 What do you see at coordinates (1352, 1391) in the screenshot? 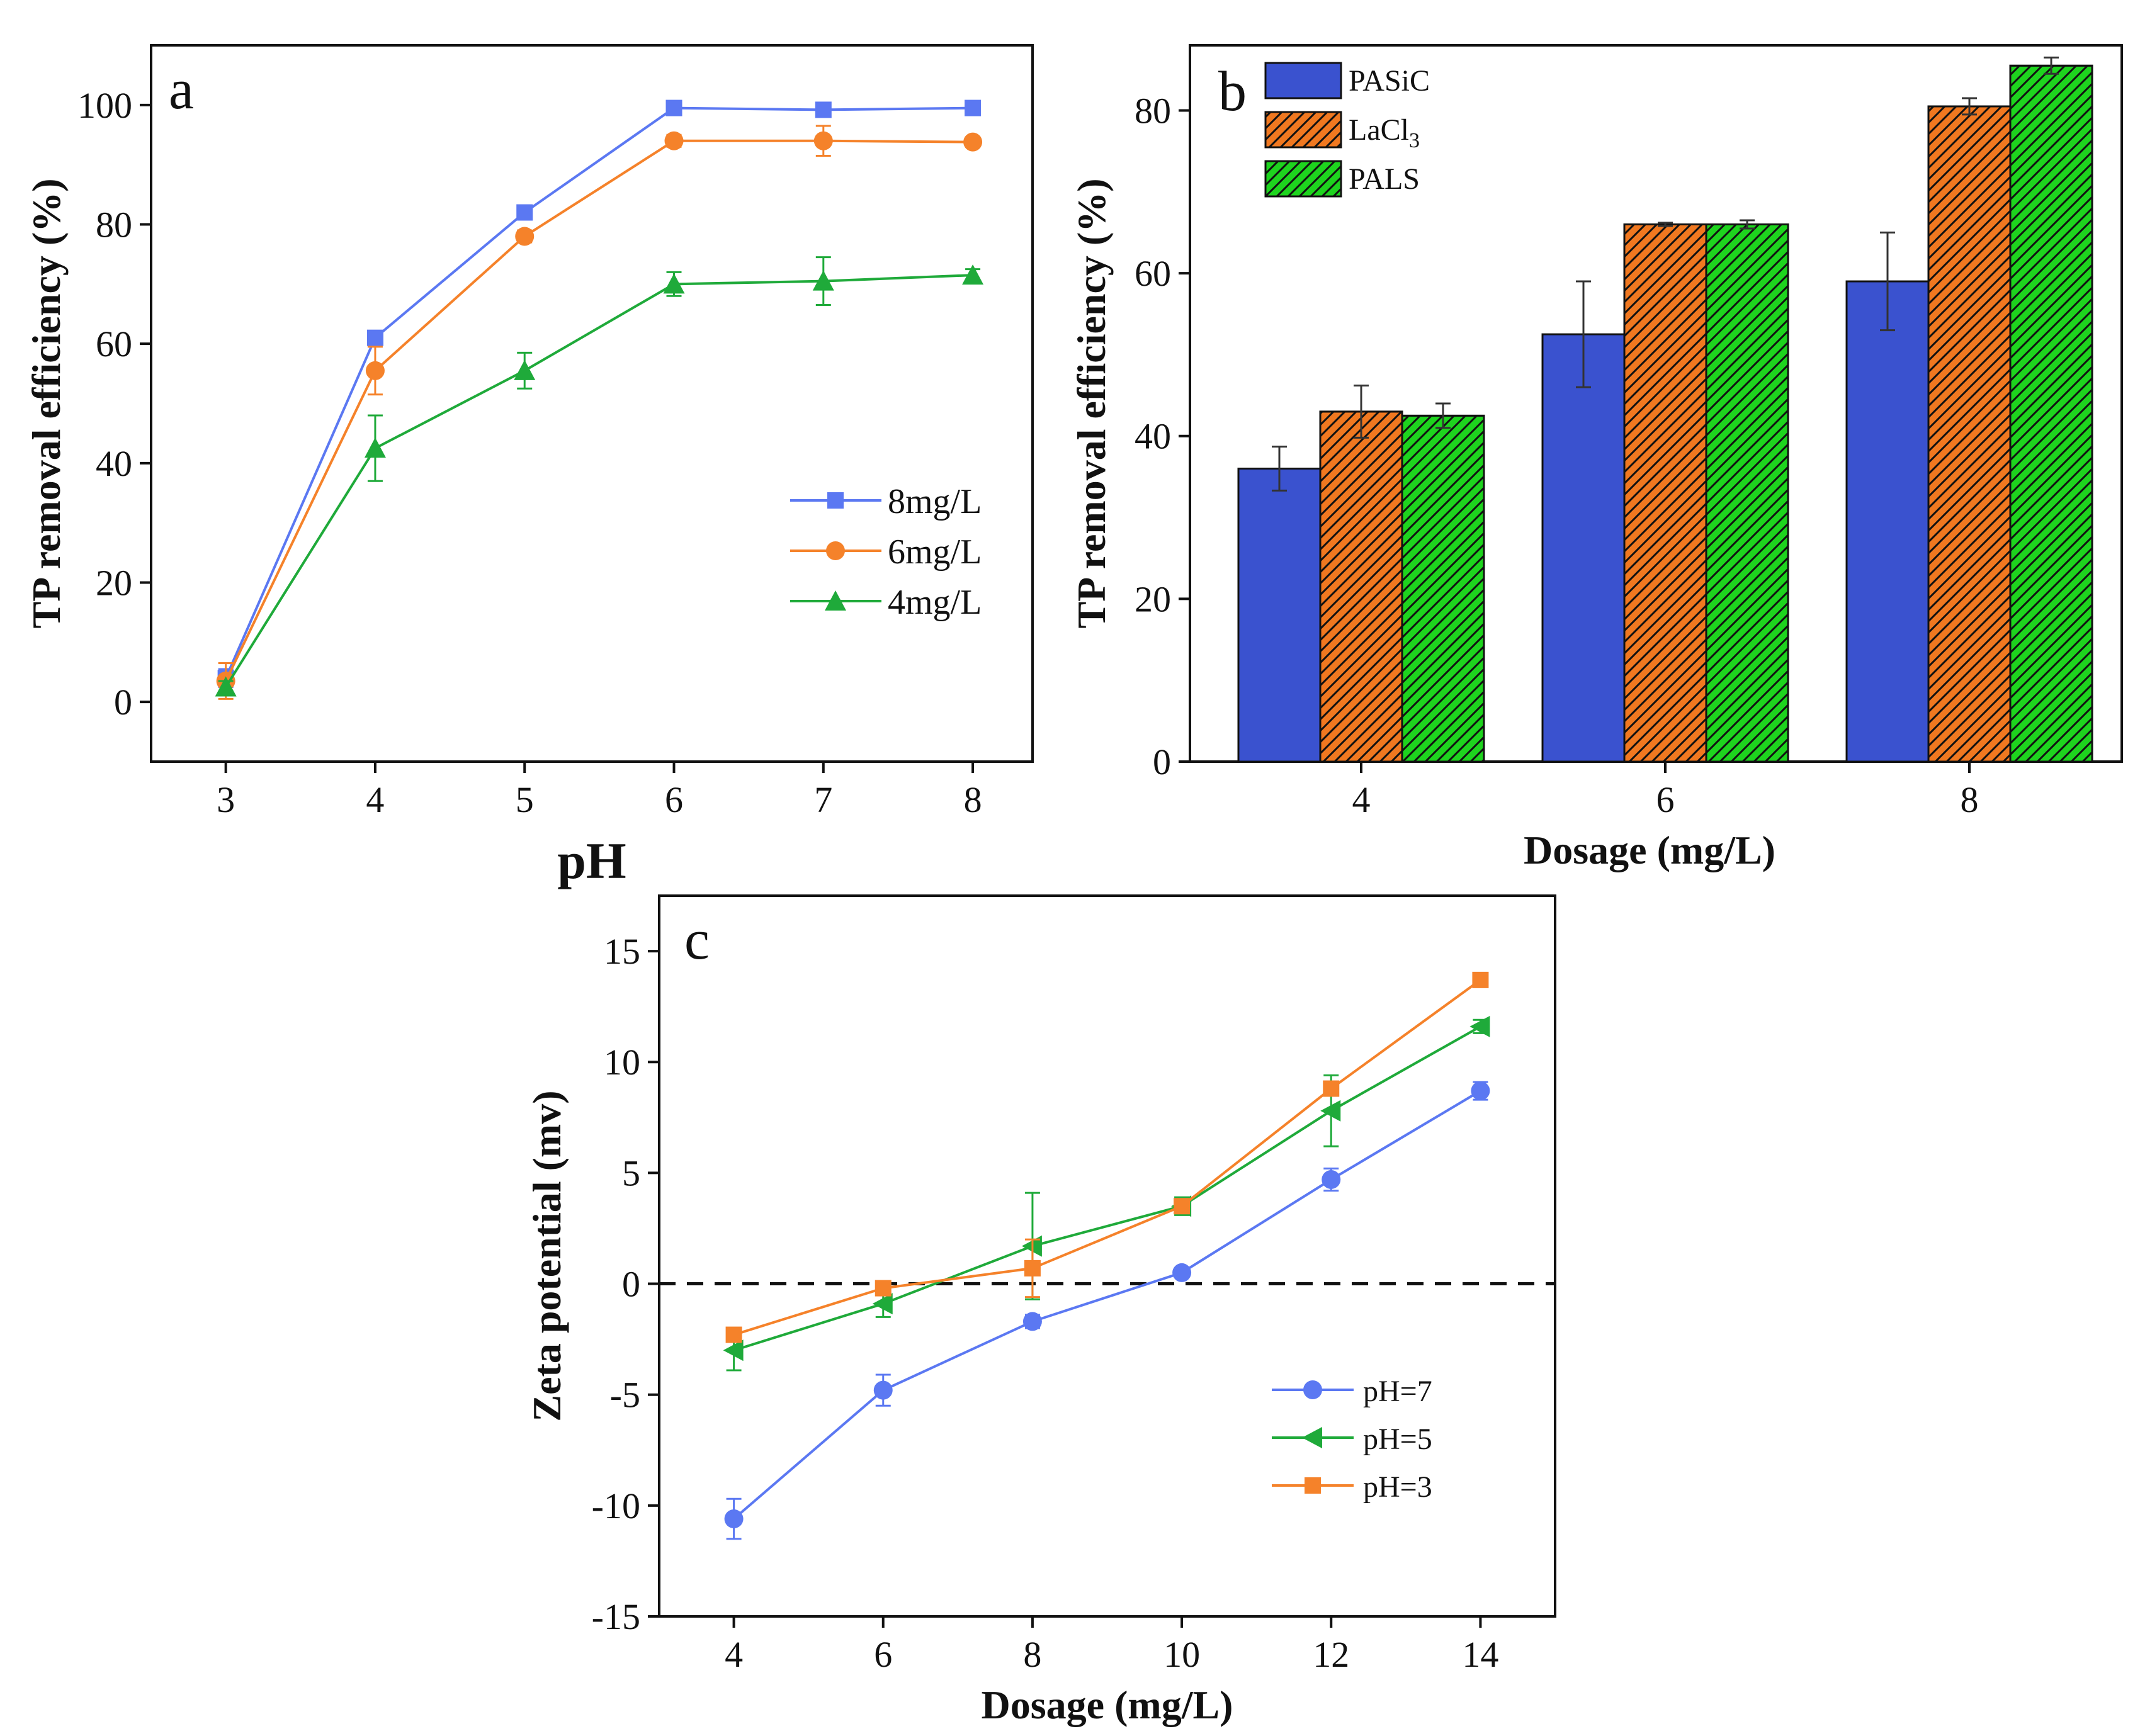
I see `legend-item-pH=7: pH=7` at bounding box center [1352, 1391].